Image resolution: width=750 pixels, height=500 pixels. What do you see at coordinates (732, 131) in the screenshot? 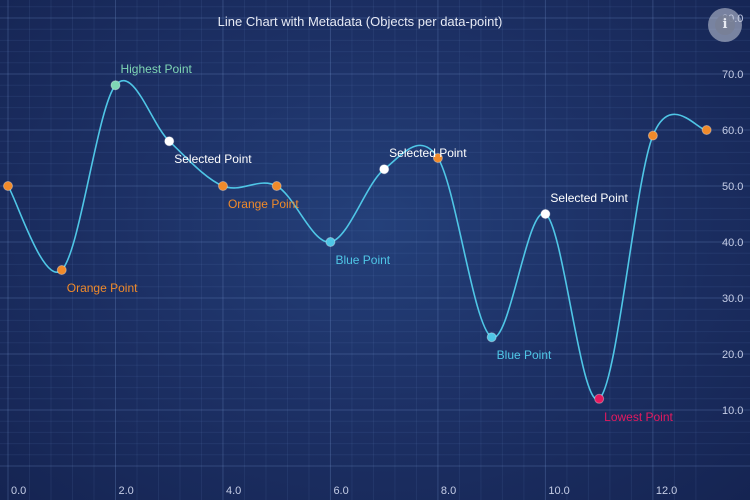
I see `y-tick-label: 60.0` at bounding box center [732, 131].